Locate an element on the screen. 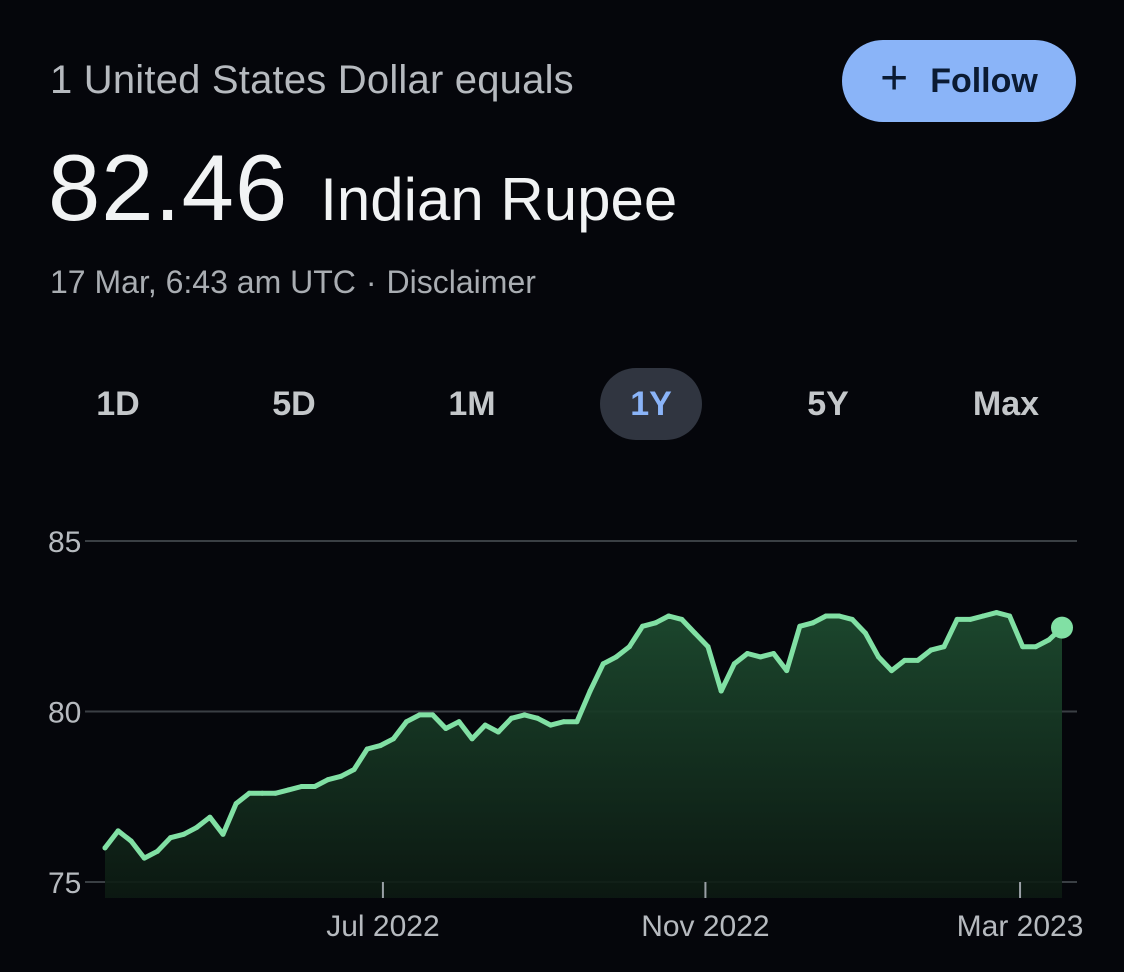 The width and height of the screenshot is (1124, 972). range-tab-5d: 5D is located at coordinates (294, 403).